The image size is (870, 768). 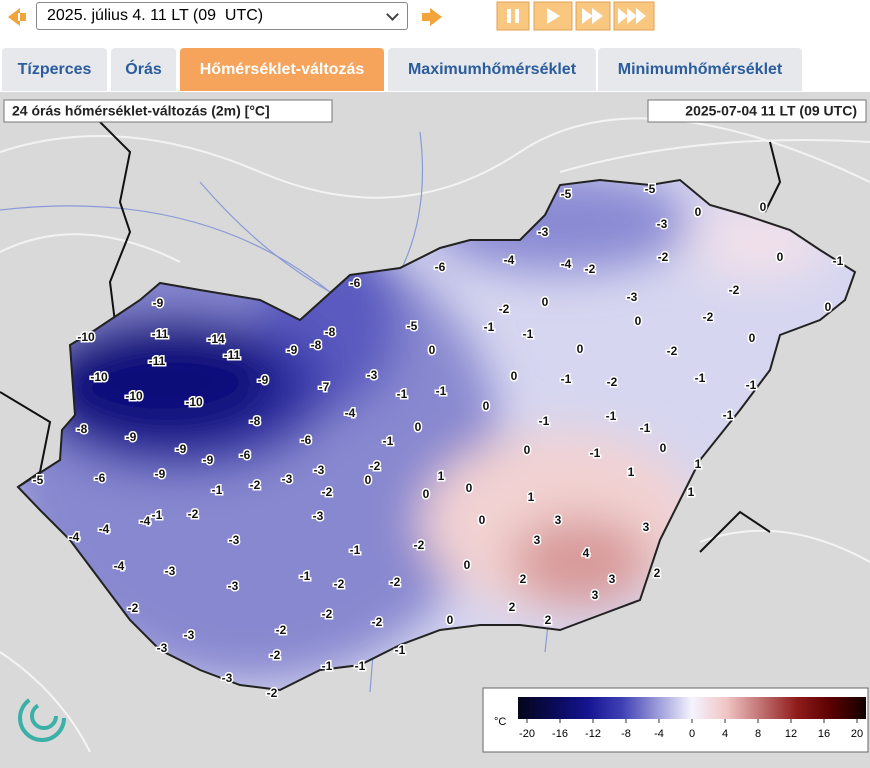 What do you see at coordinates (586, 553) in the screenshot?
I see `station-value: 4` at bounding box center [586, 553].